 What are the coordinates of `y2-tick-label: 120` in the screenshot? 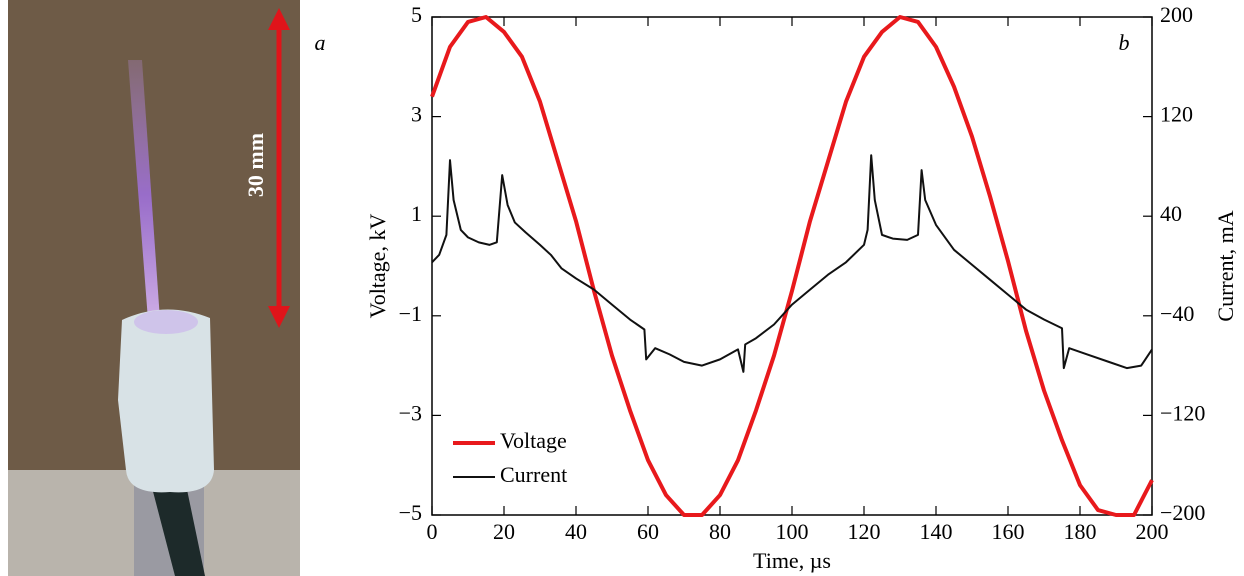 It's located at (1176, 114).